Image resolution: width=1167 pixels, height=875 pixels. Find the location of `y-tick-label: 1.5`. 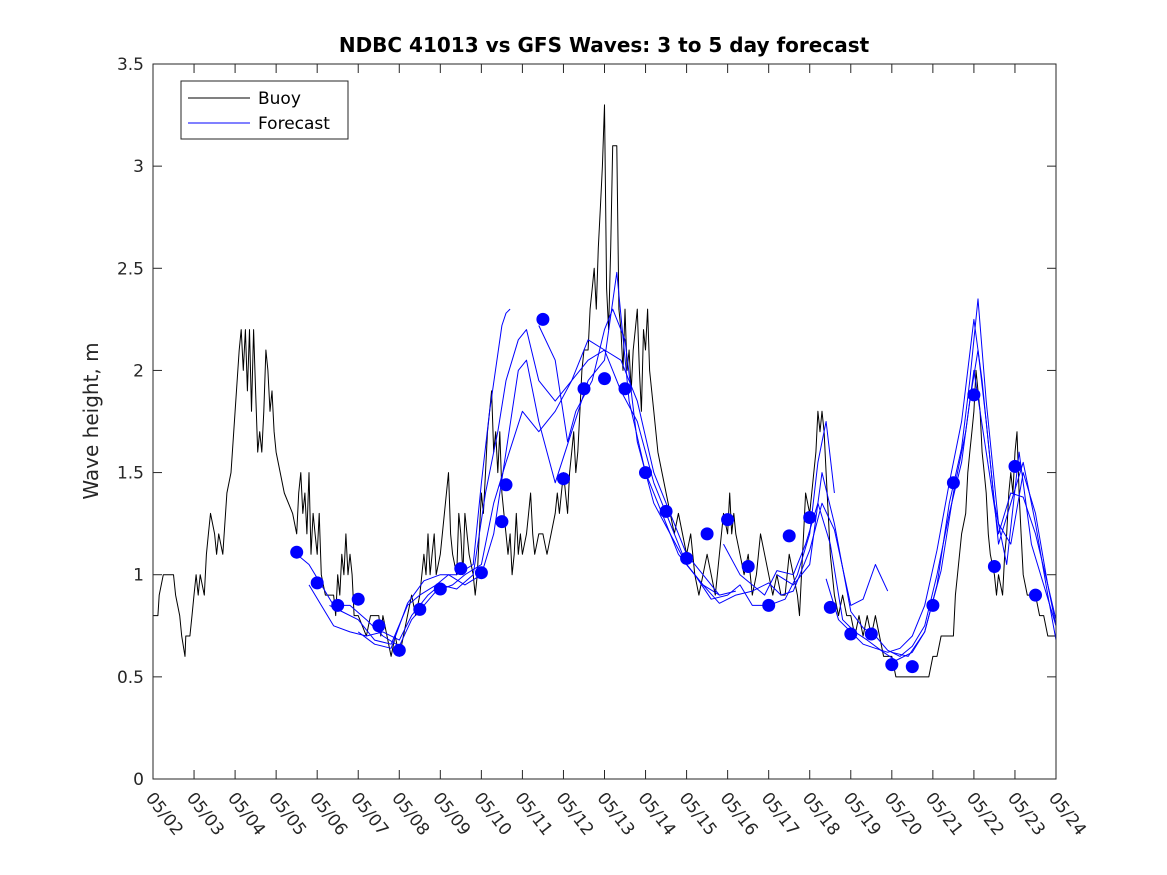

y-tick-label: 1.5 is located at coordinates (130, 474).